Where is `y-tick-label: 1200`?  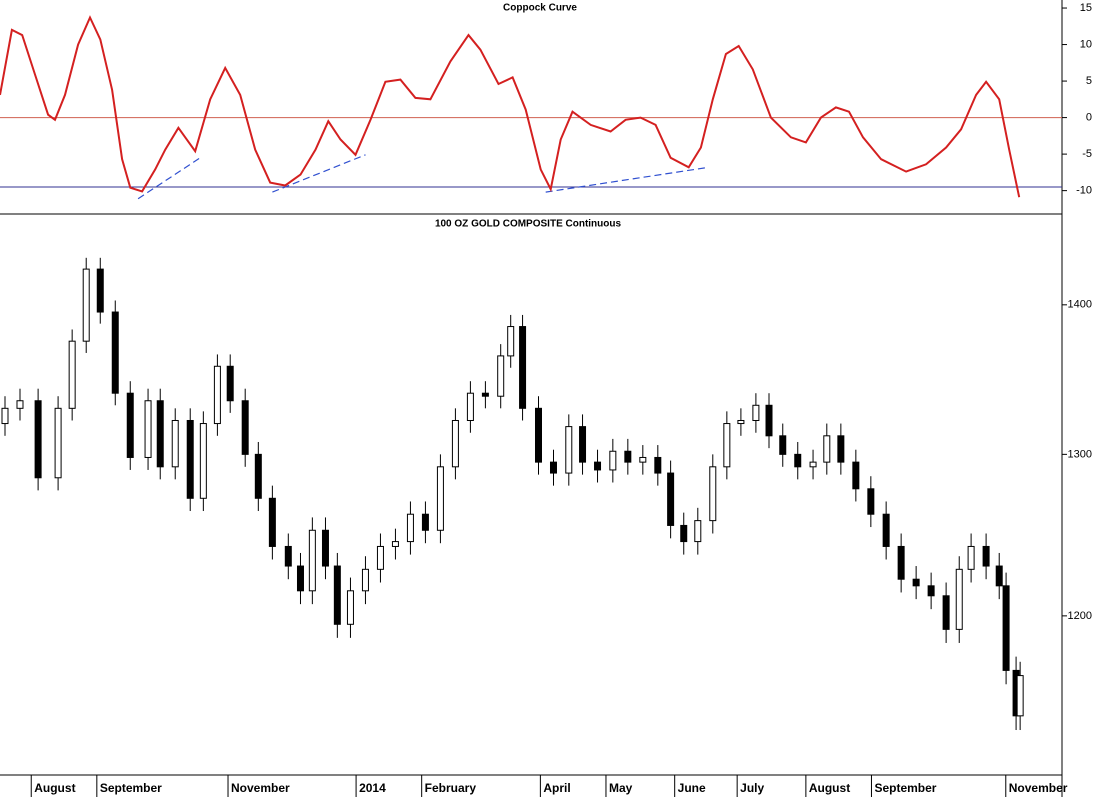
y-tick-label: 1200 is located at coordinates (1080, 616).